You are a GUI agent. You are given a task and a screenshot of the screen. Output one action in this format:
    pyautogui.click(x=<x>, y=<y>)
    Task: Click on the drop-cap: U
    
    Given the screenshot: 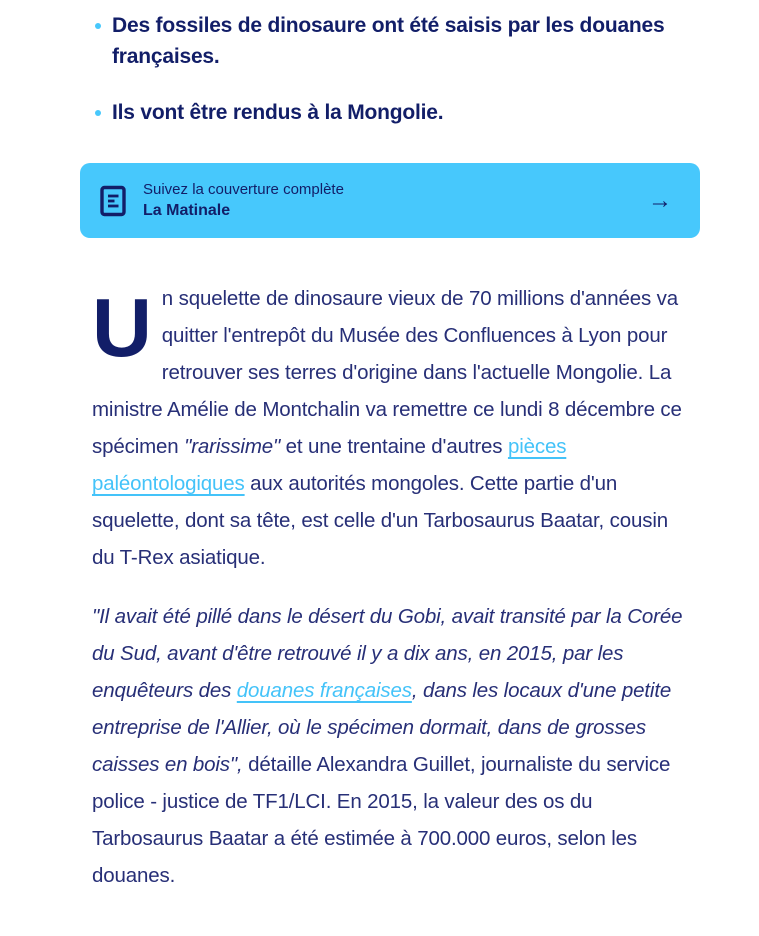 What is the action you would take?
    pyautogui.click(x=122, y=327)
    